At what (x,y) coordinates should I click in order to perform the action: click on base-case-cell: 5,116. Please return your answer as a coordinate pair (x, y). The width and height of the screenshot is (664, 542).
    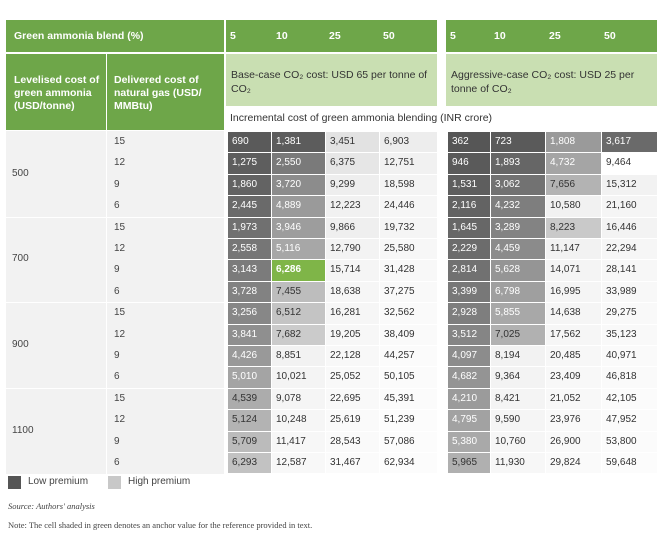
    Looking at the image, I should click on (298, 249).